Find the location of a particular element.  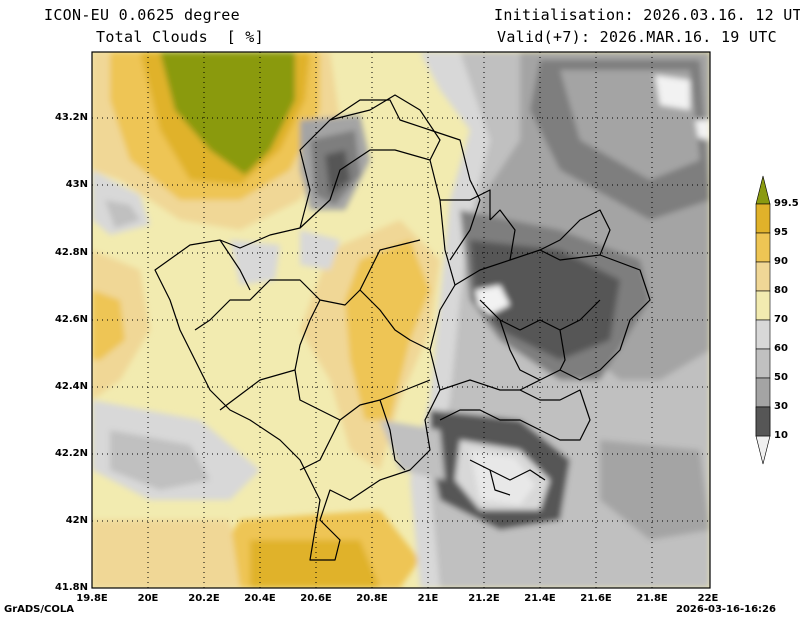

lat-label: 42N is located at coordinates (76, 520).